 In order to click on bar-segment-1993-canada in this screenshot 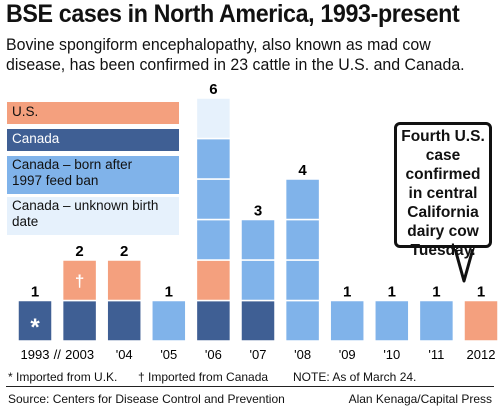, I will do `click(35, 320)`.